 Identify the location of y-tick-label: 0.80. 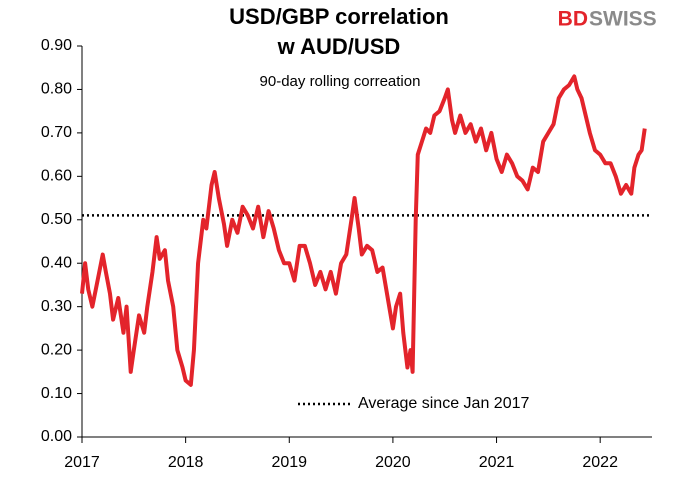
(56, 89).